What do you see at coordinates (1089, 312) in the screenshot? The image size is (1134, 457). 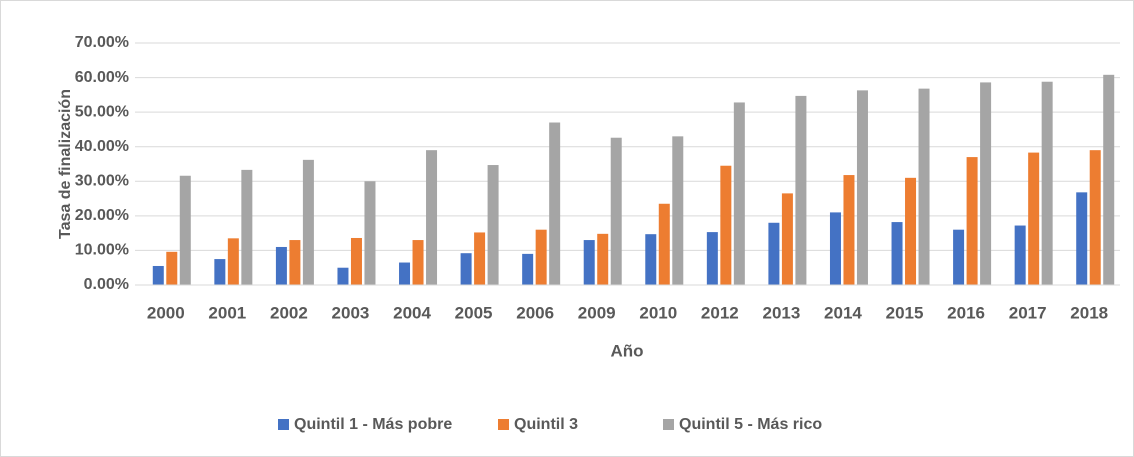 I see `x-tick-label: 2018` at bounding box center [1089, 312].